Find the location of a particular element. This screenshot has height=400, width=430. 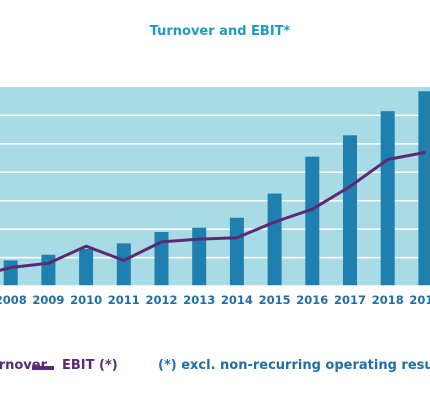

x-tick-label: 2009 is located at coordinates (48, 300).